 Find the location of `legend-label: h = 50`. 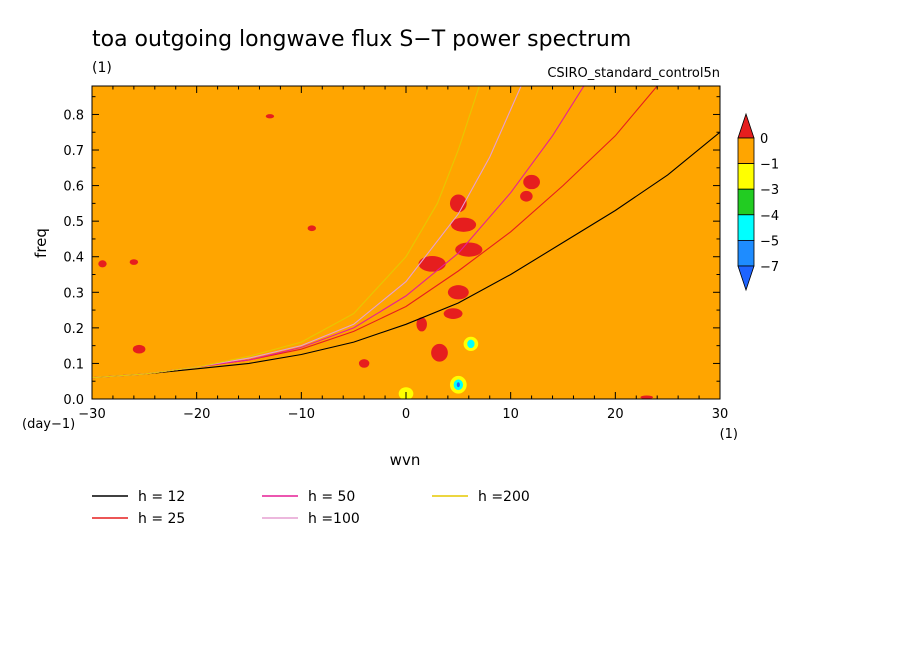

legend-label: h = 50 is located at coordinates (331, 497).